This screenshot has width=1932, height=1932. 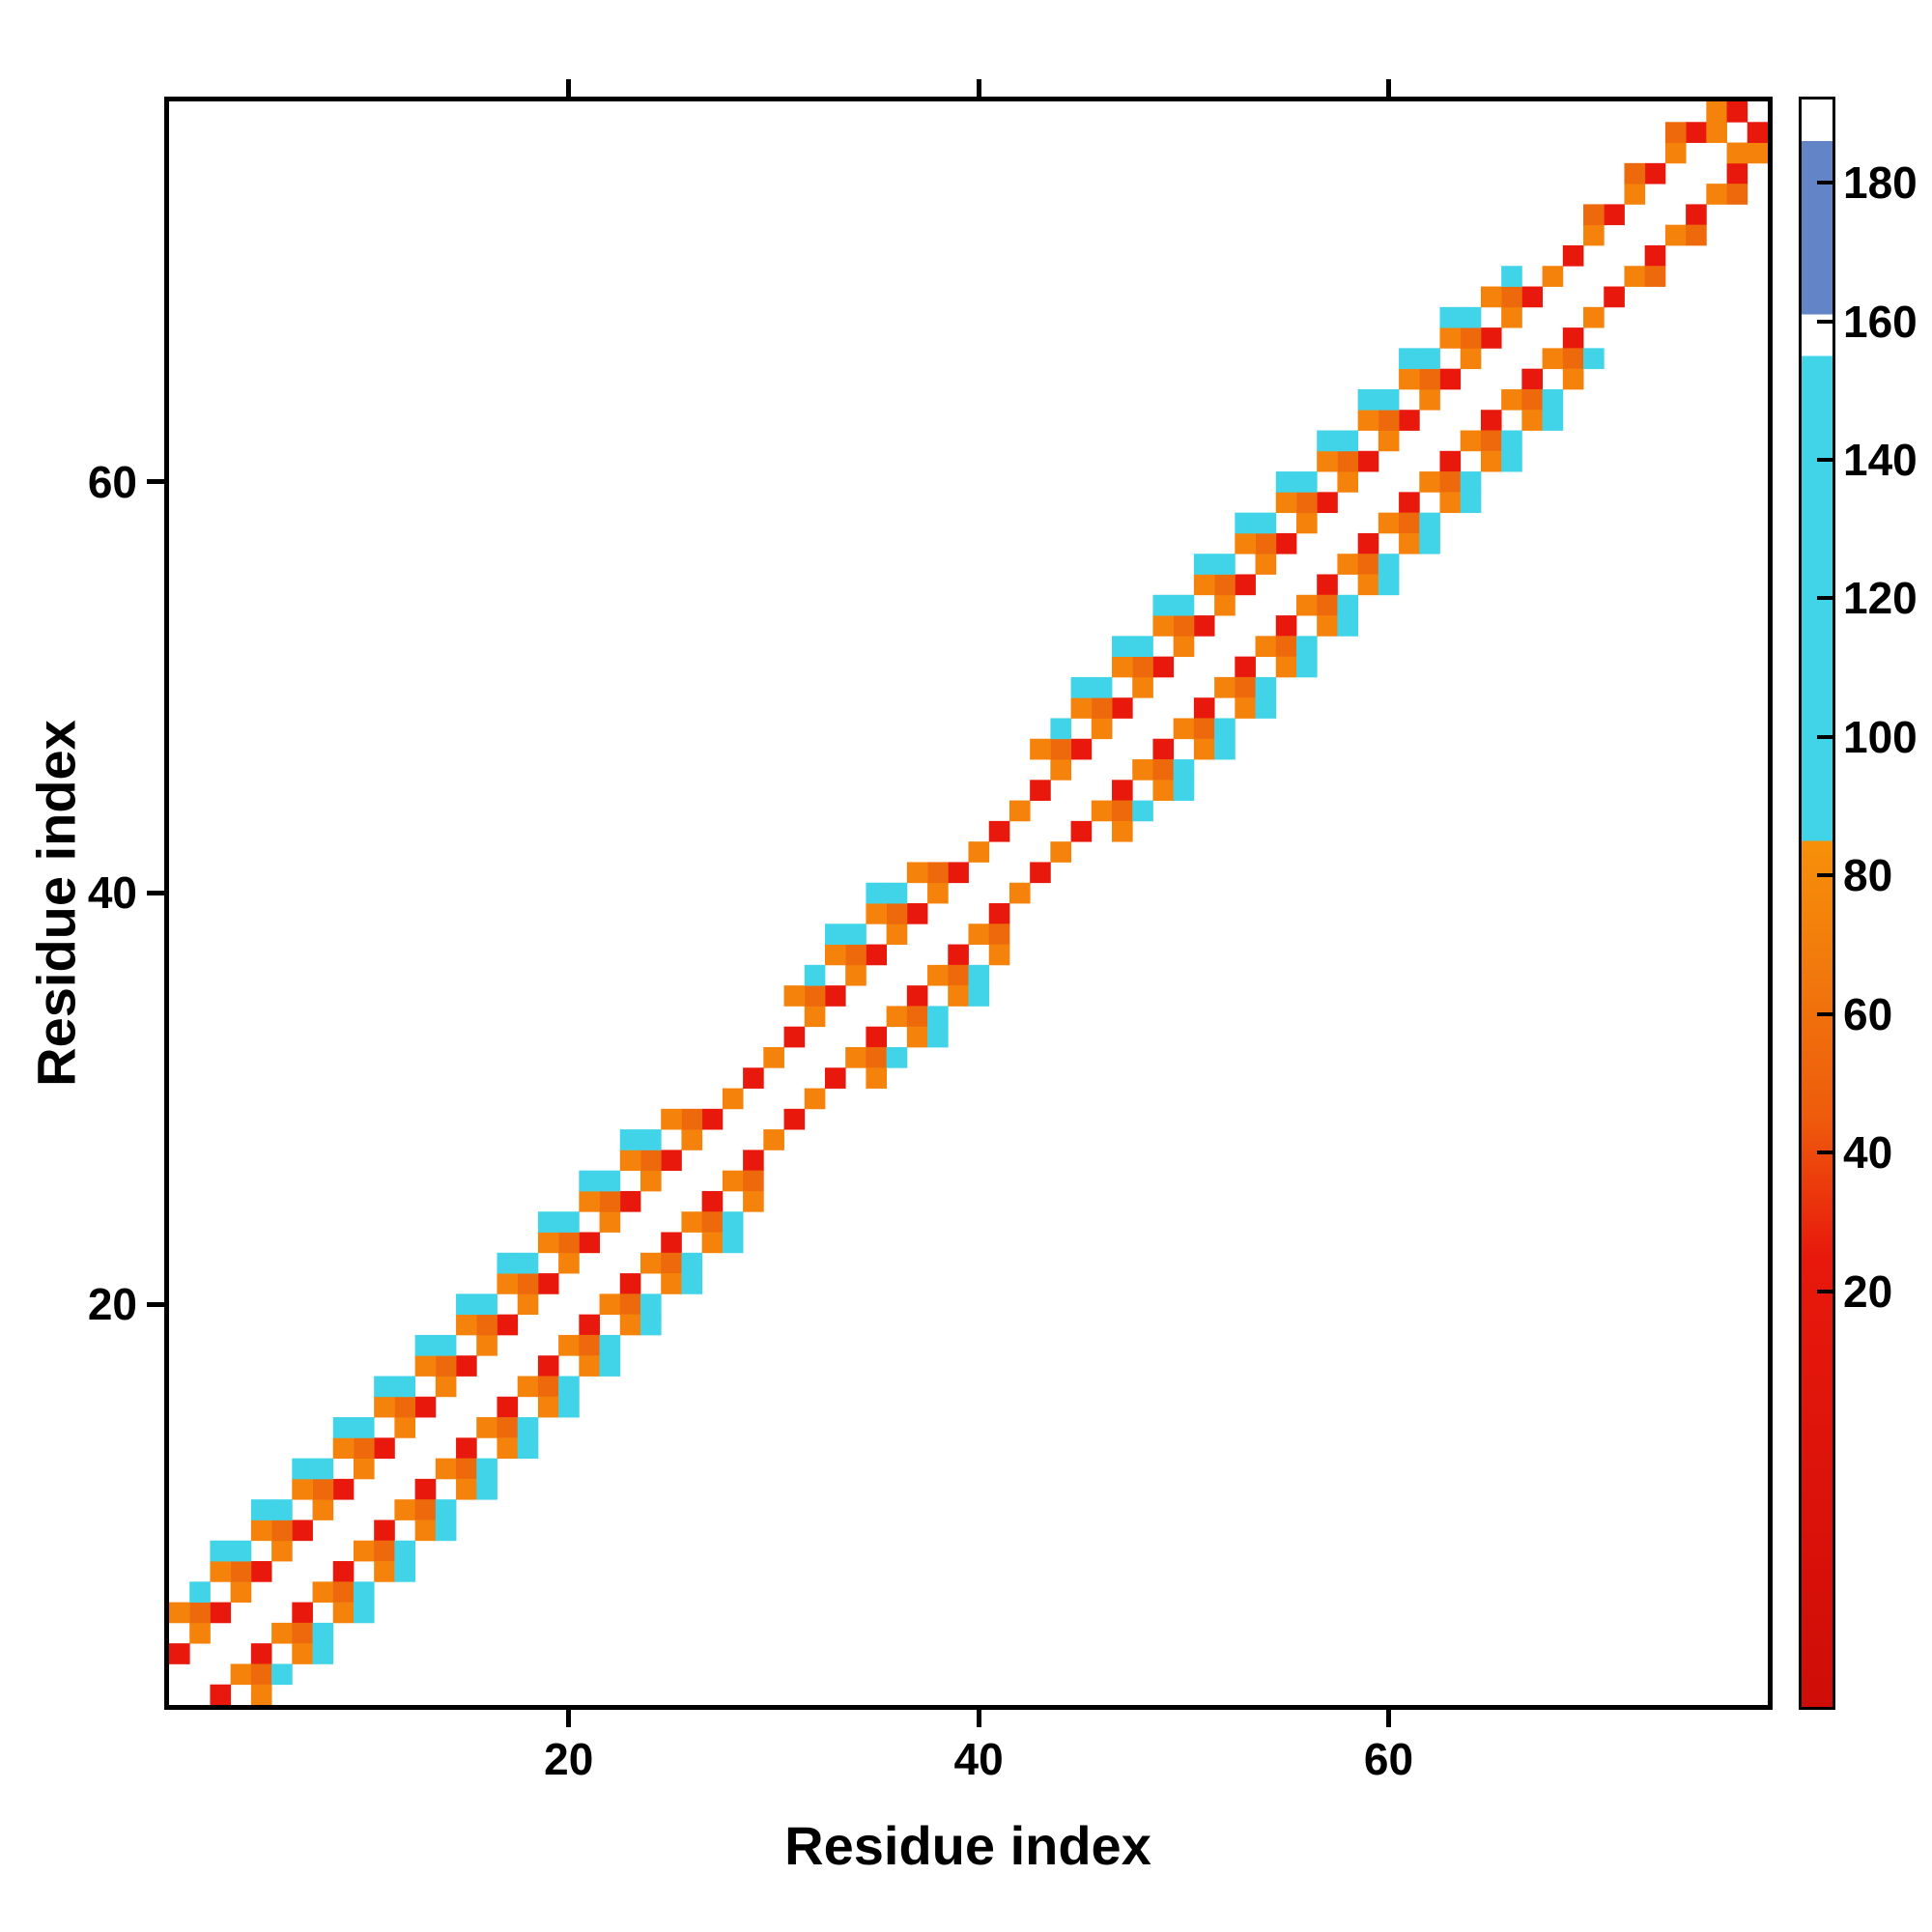 I want to click on colorbar-tick-label: 80, so click(x=1868, y=875).